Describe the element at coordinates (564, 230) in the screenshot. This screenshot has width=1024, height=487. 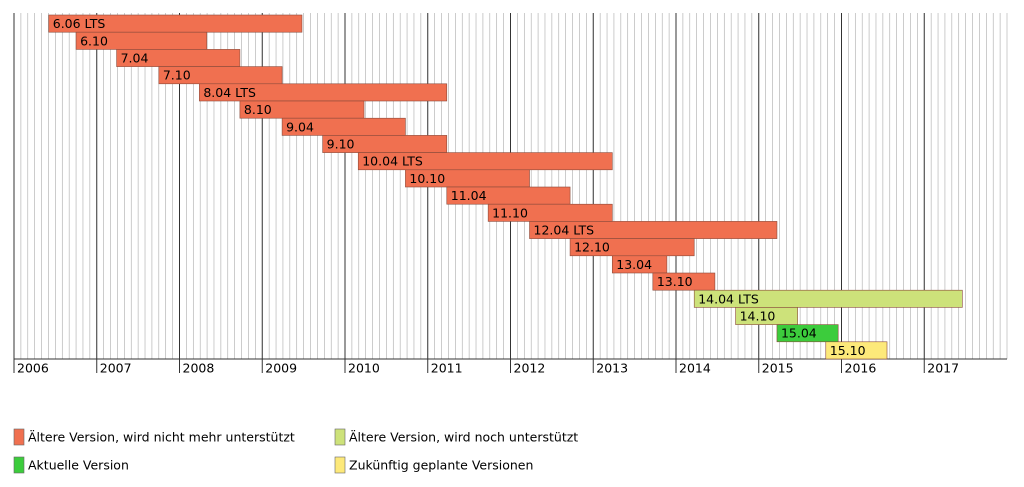
I see `version-label: 12.04 LTS` at that location.